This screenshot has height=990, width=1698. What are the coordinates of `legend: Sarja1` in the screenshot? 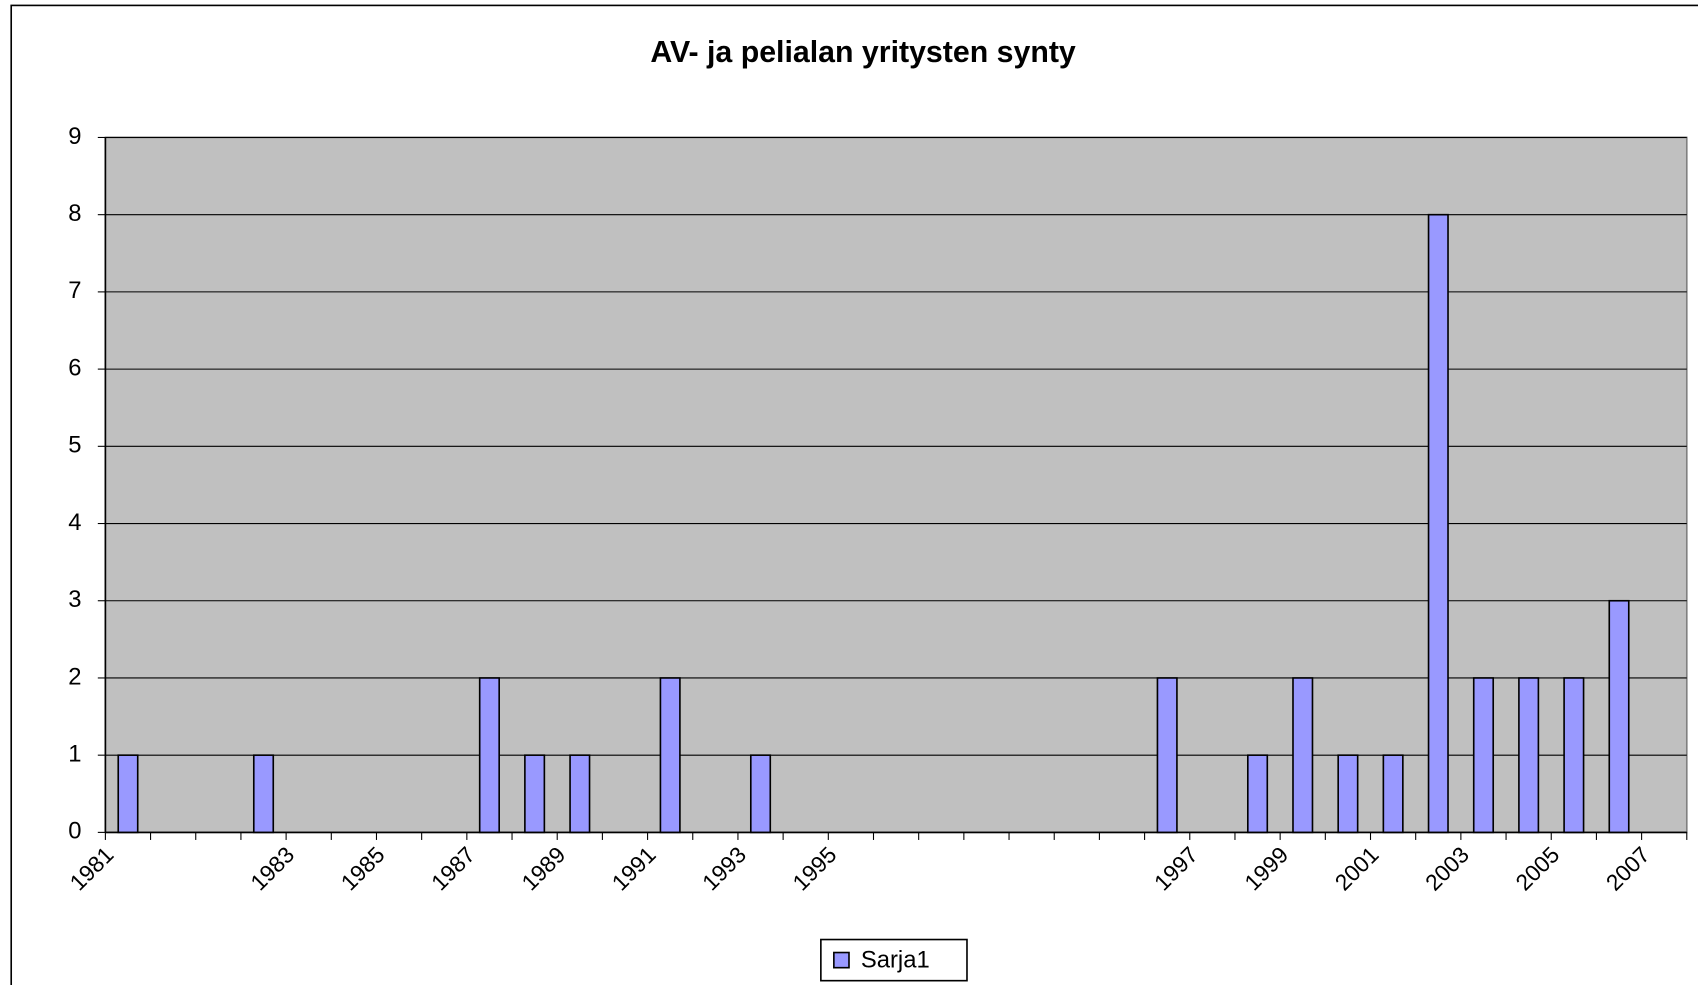 It's located at (894, 960).